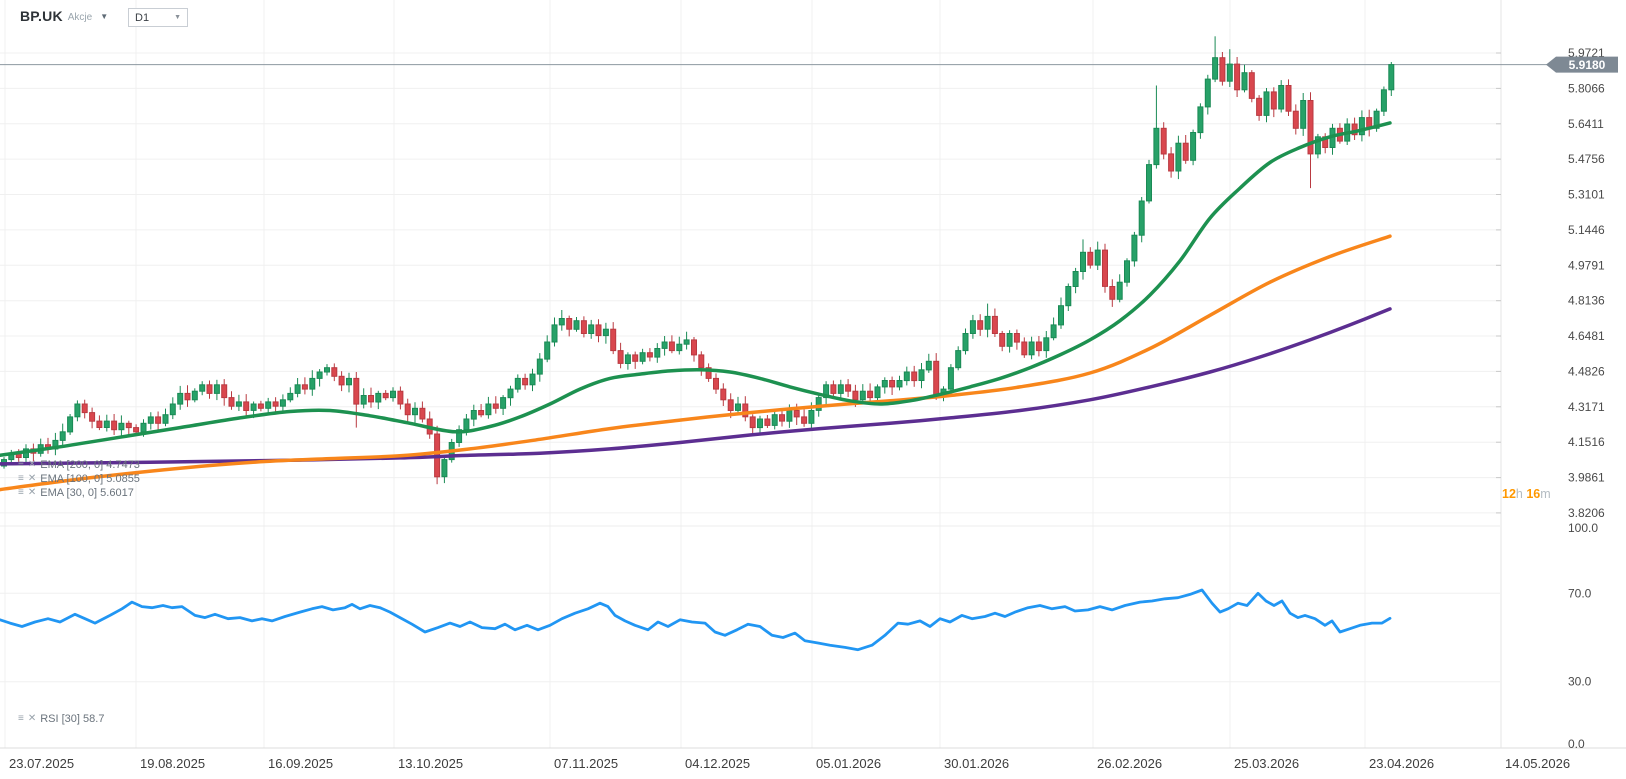  I want to click on price-axis-label: 4.9791, so click(1586, 265).